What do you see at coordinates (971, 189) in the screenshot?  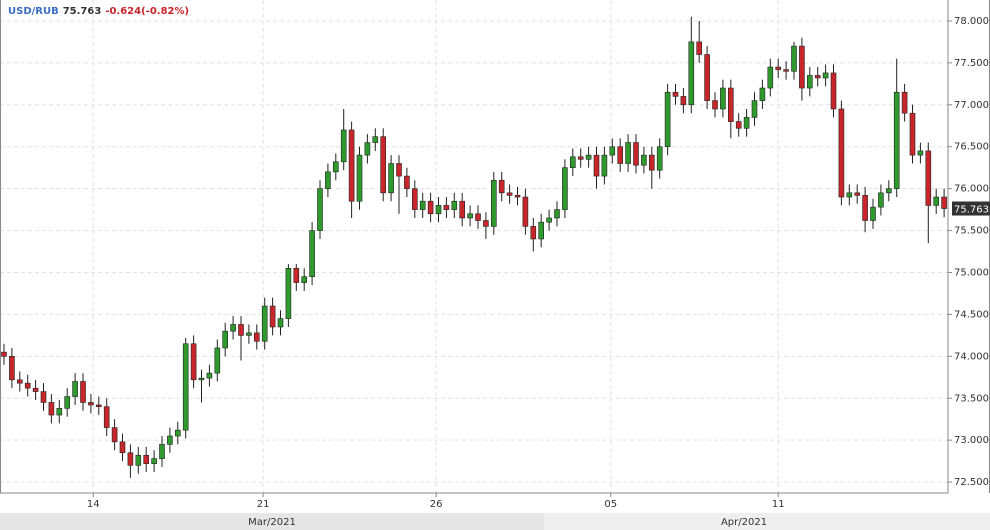 I see `y-tick-label: 76.000` at bounding box center [971, 189].